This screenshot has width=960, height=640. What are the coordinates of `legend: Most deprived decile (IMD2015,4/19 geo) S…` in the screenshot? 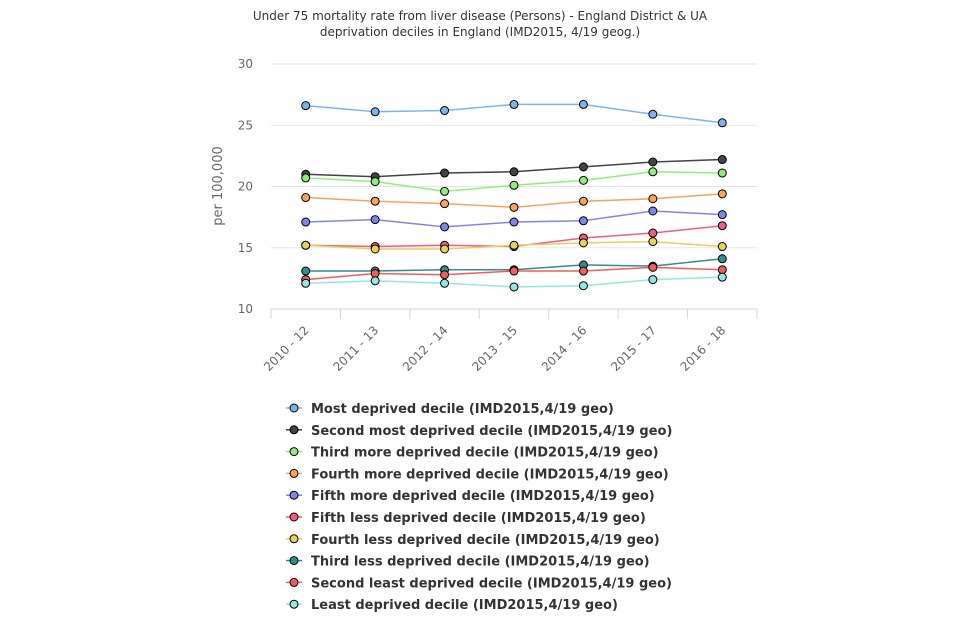 It's located at (479, 507).